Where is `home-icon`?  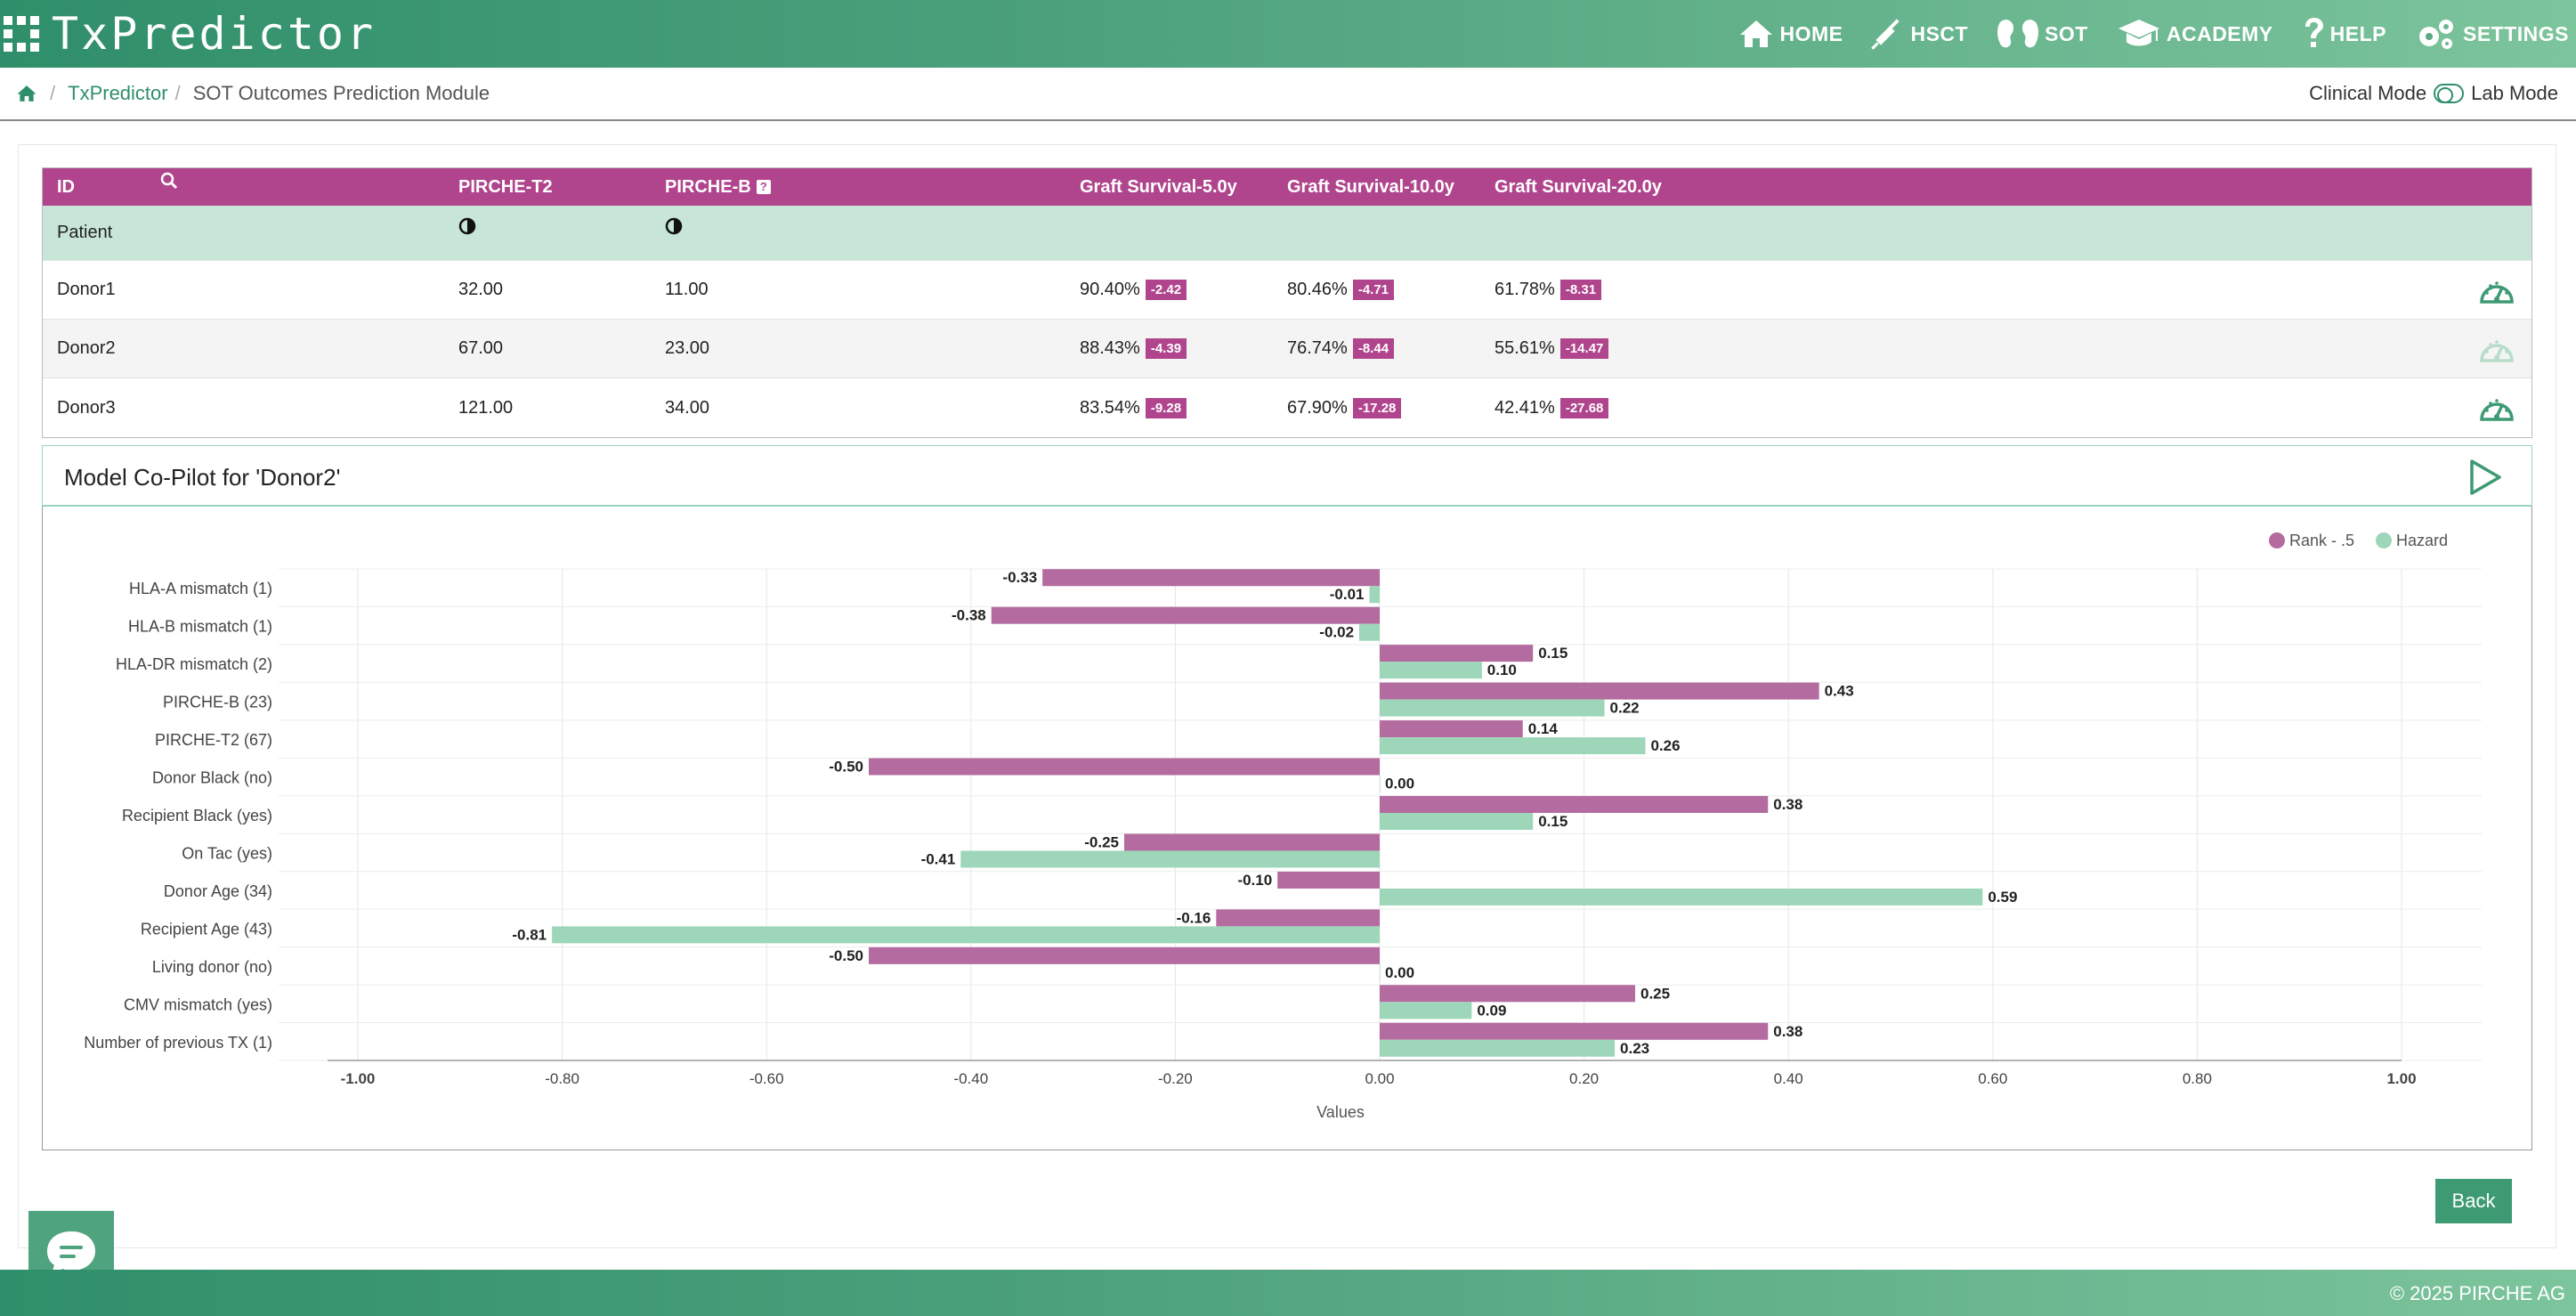 home-icon is located at coordinates (27, 93).